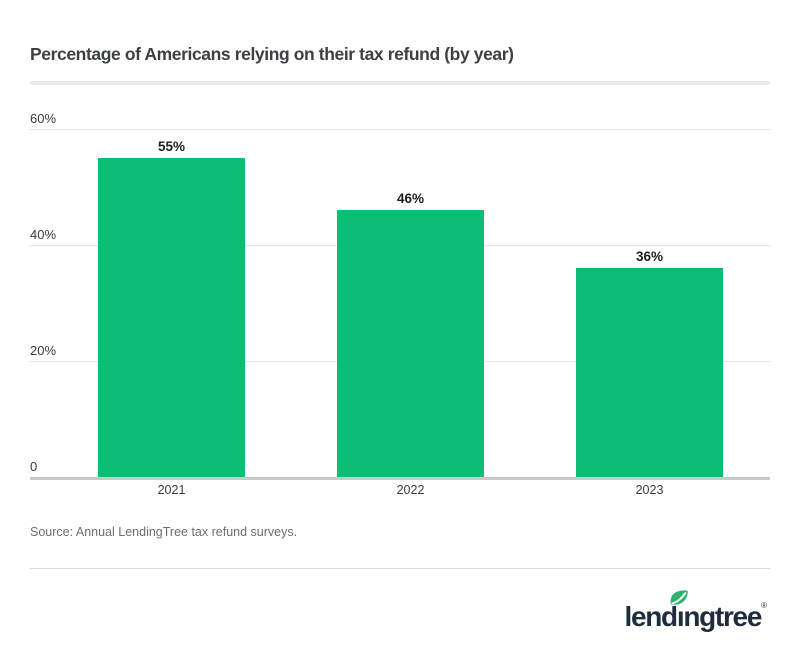 The height and width of the screenshot is (652, 800). What do you see at coordinates (171, 146) in the screenshot?
I see `bar-value-label: 55%` at bounding box center [171, 146].